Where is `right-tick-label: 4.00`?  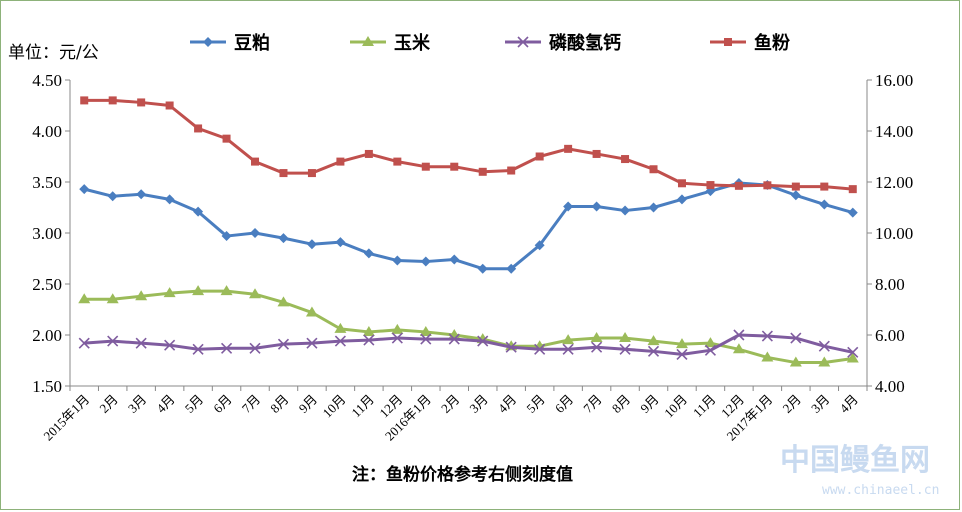 right-tick-label: 4.00 is located at coordinates (890, 386).